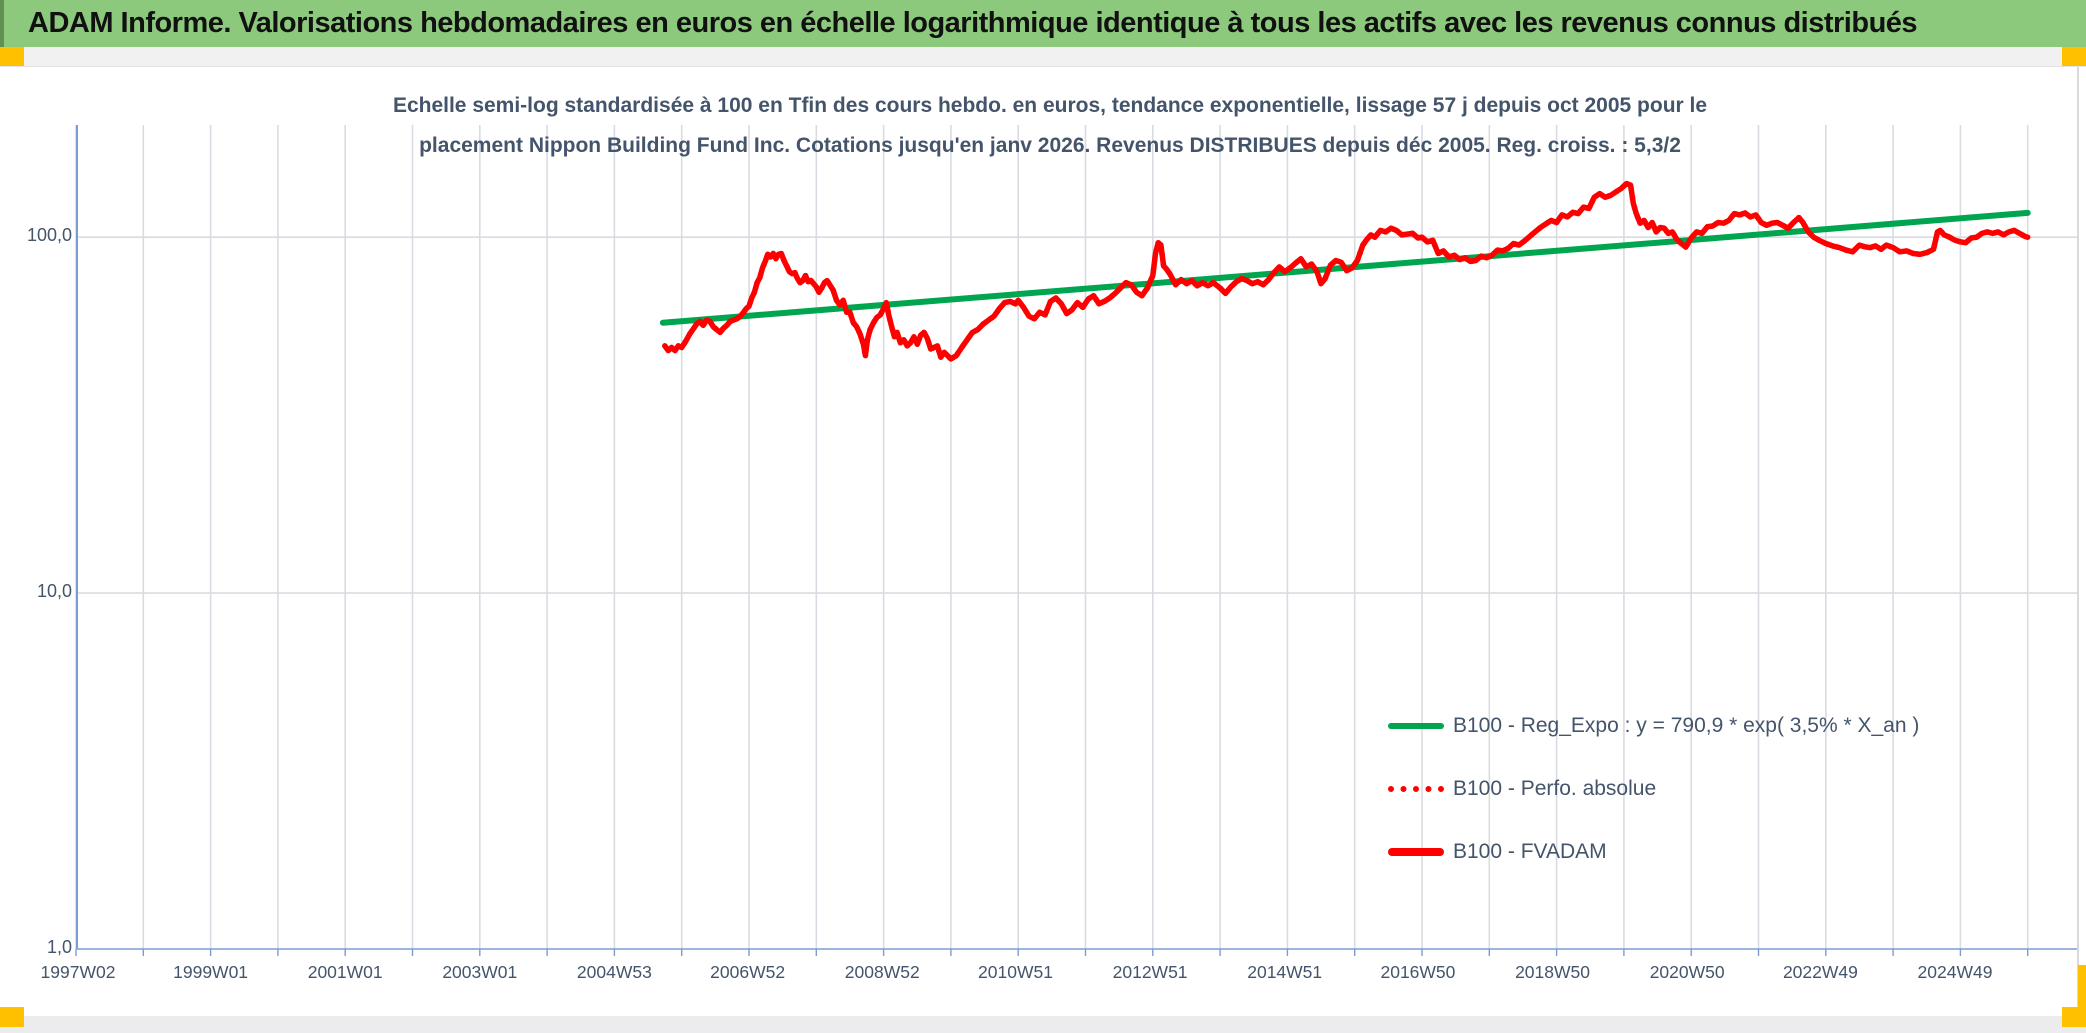  I want to click on corner-marker-top-right, so click(2074, 56).